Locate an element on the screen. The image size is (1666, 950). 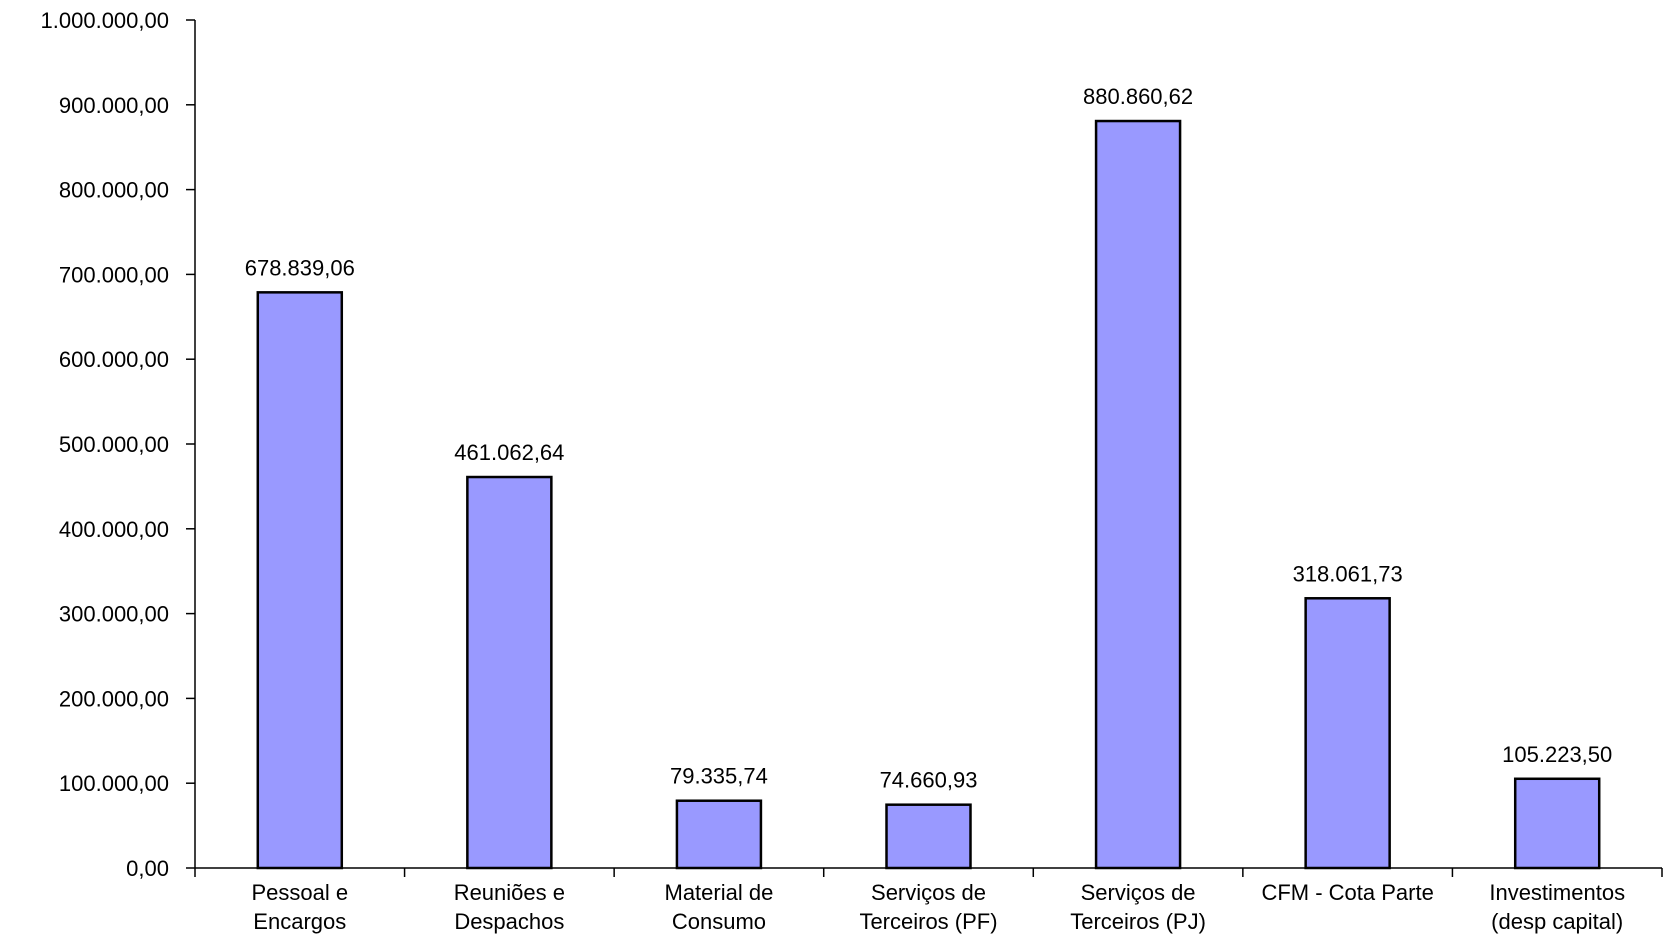
category-label: Investimentos (desp capital) is located at coordinates (1557, 907).